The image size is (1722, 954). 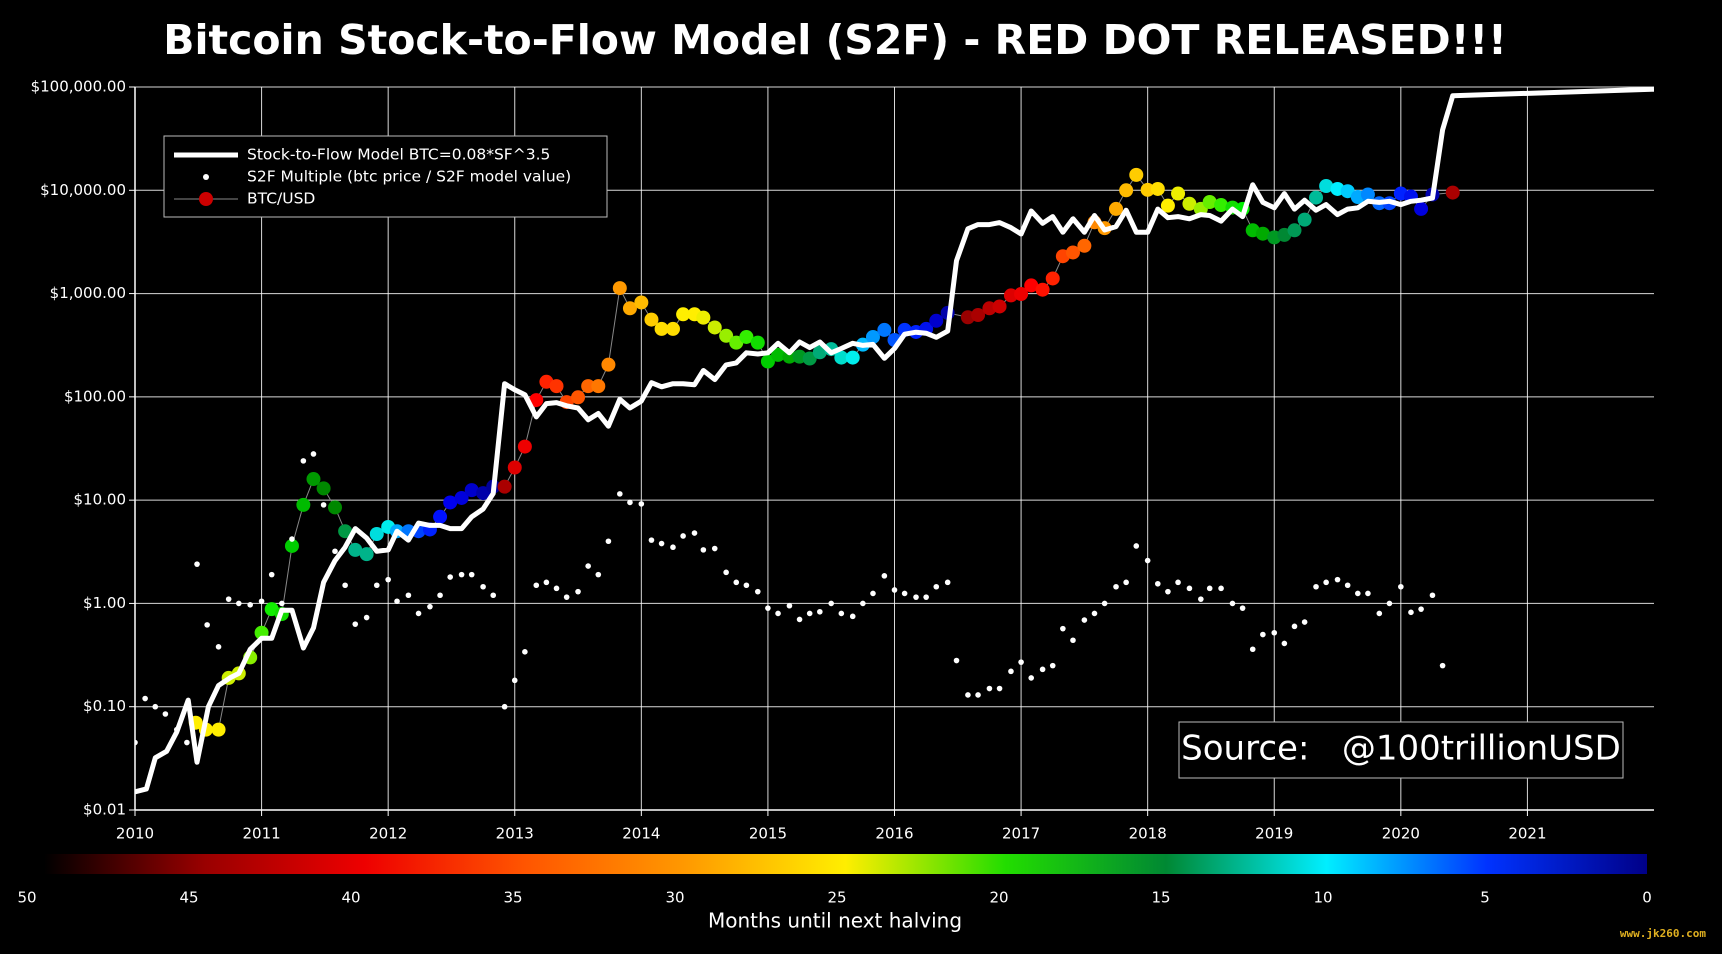 I want to click on y-tick-label: $1.00, so click(x=104, y=603).